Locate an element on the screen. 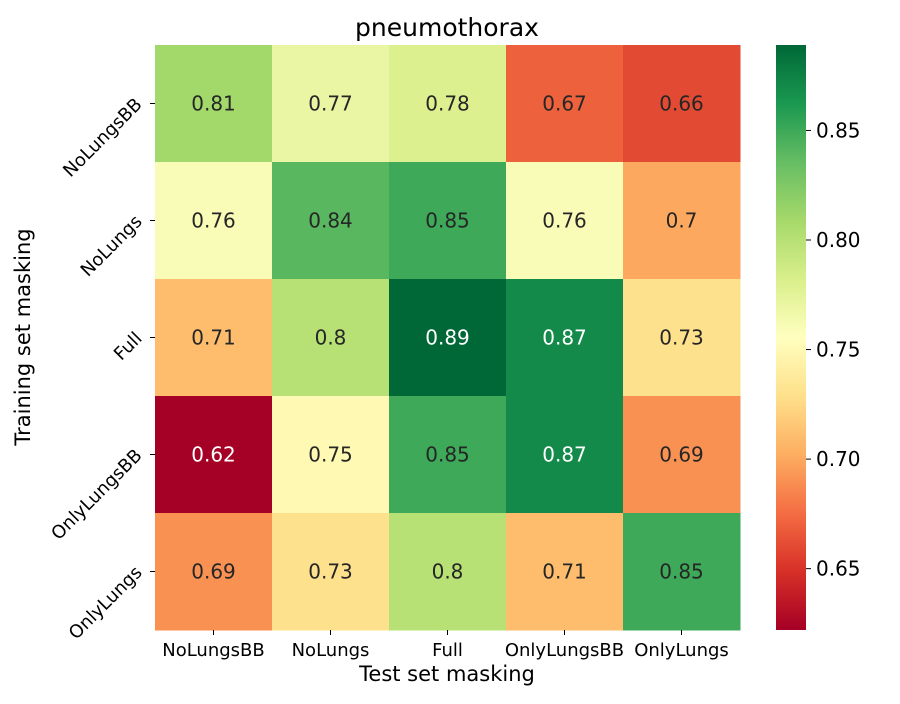 The image size is (900, 704). cell-value-label: 0.77 is located at coordinates (330, 104).